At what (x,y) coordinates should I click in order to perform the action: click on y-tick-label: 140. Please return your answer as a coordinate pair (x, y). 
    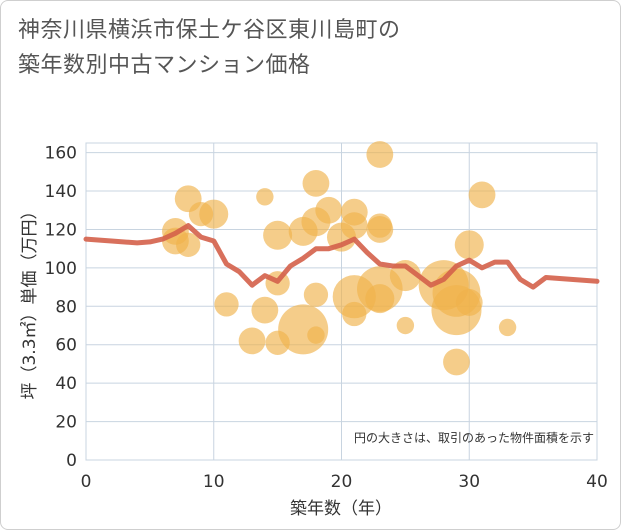
    Looking at the image, I should click on (61, 192).